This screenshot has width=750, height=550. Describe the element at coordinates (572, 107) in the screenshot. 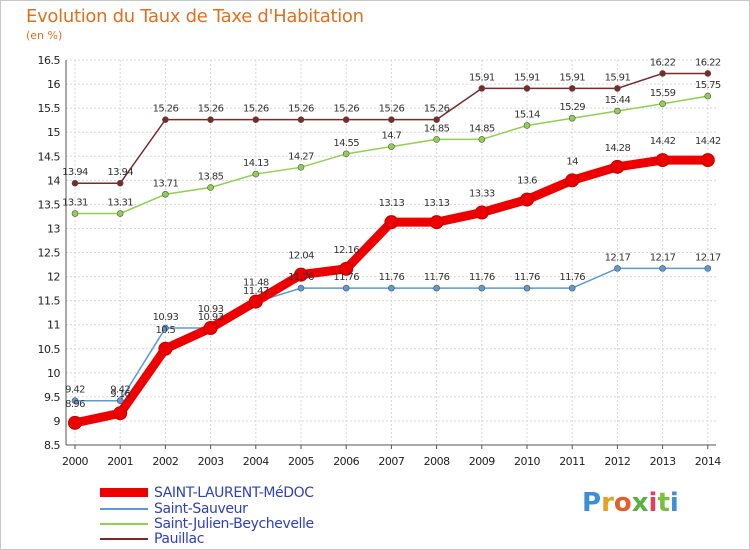

I see `data-label: 15.29` at that location.